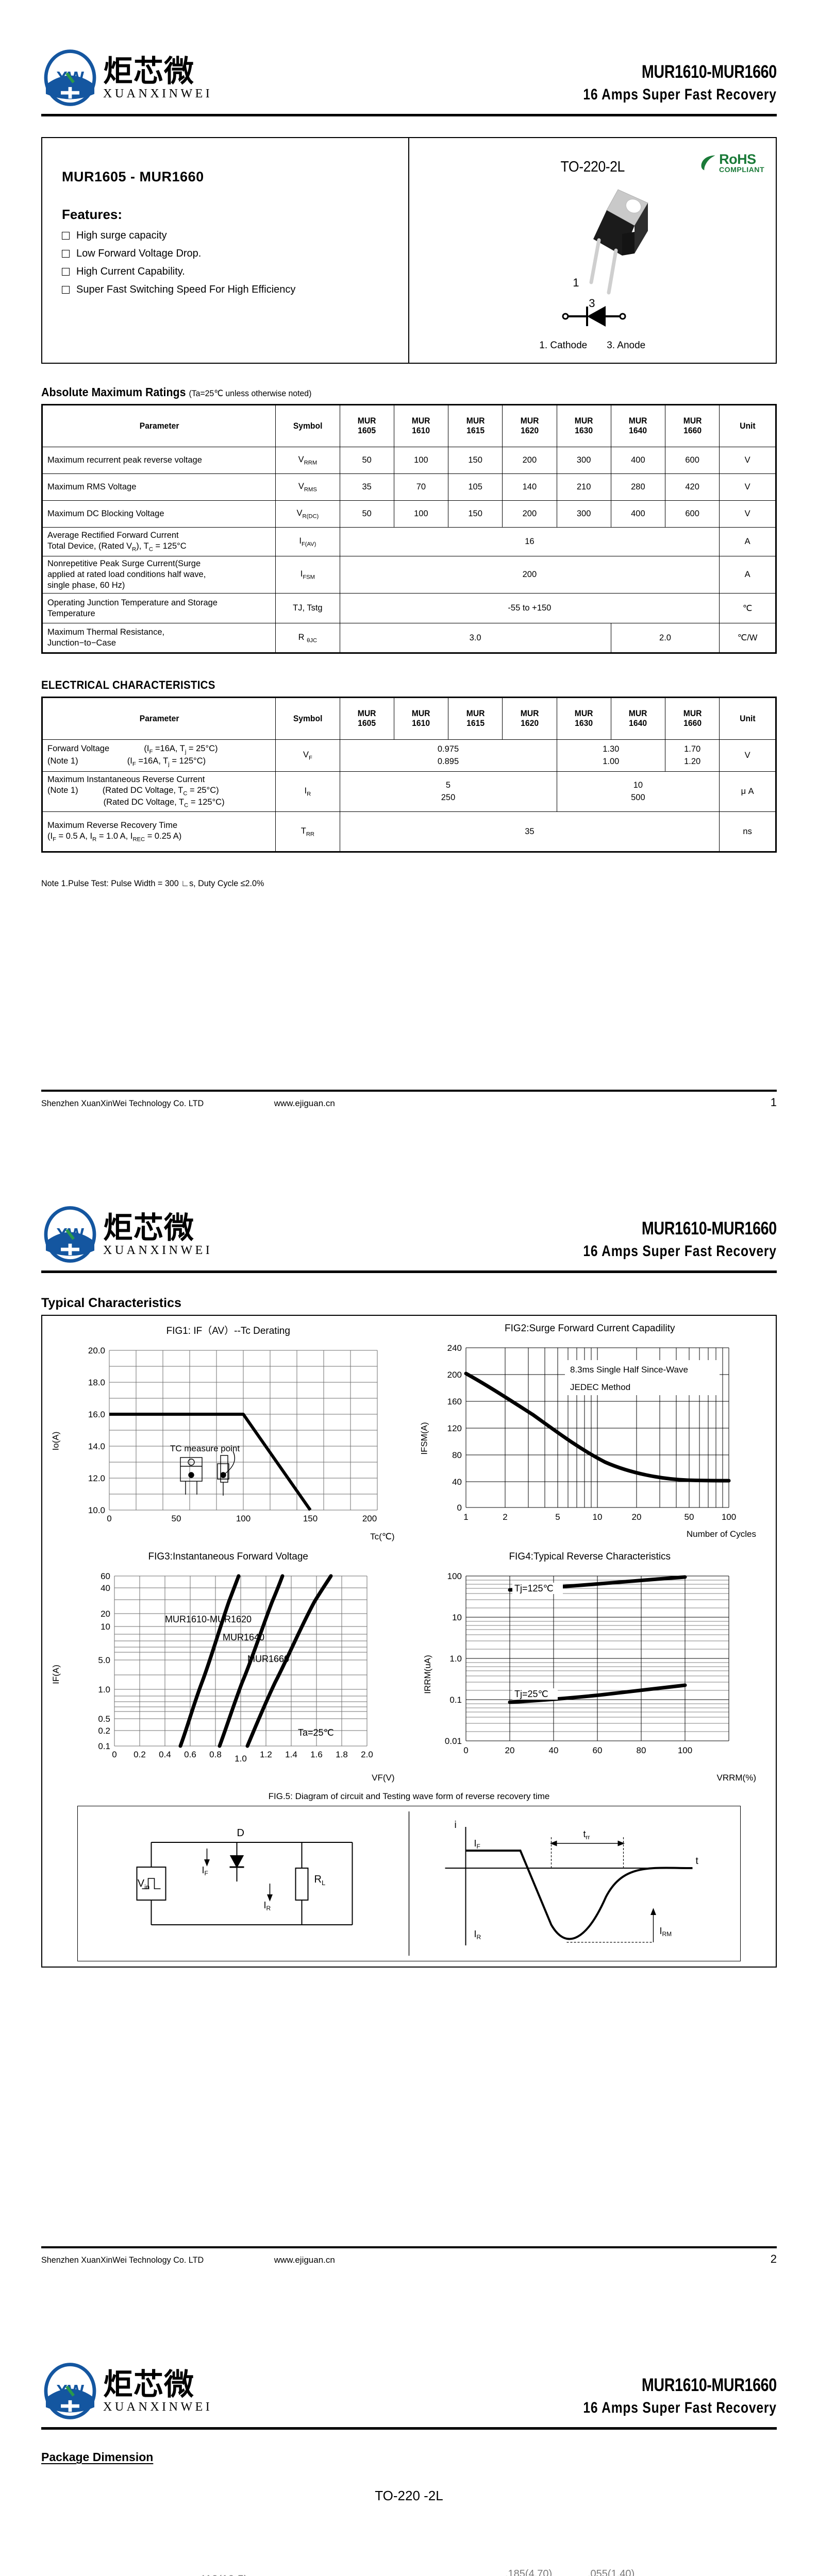 The width and height of the screenshot is (818, 2576). I want to click on svg-text: 200, so click(454, 1375).